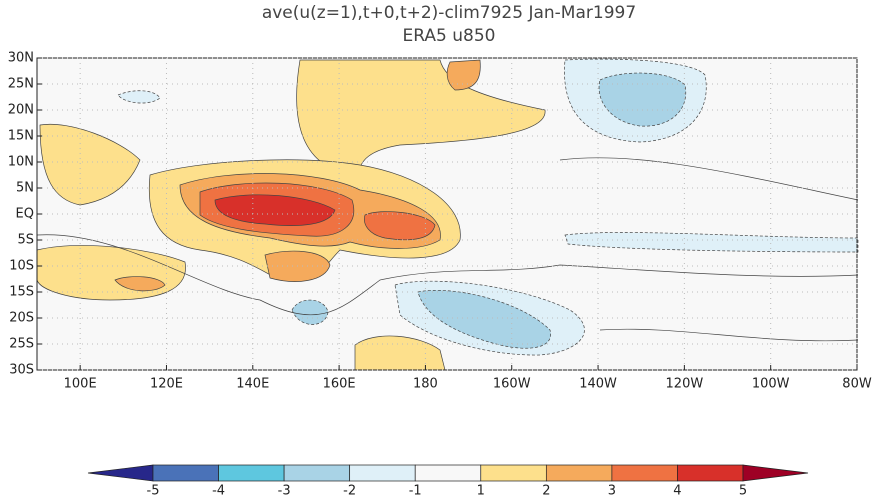 The width and height of the screenshot is (874, 498). I want to click on y-tick-label: 10S, so click(21, 266).